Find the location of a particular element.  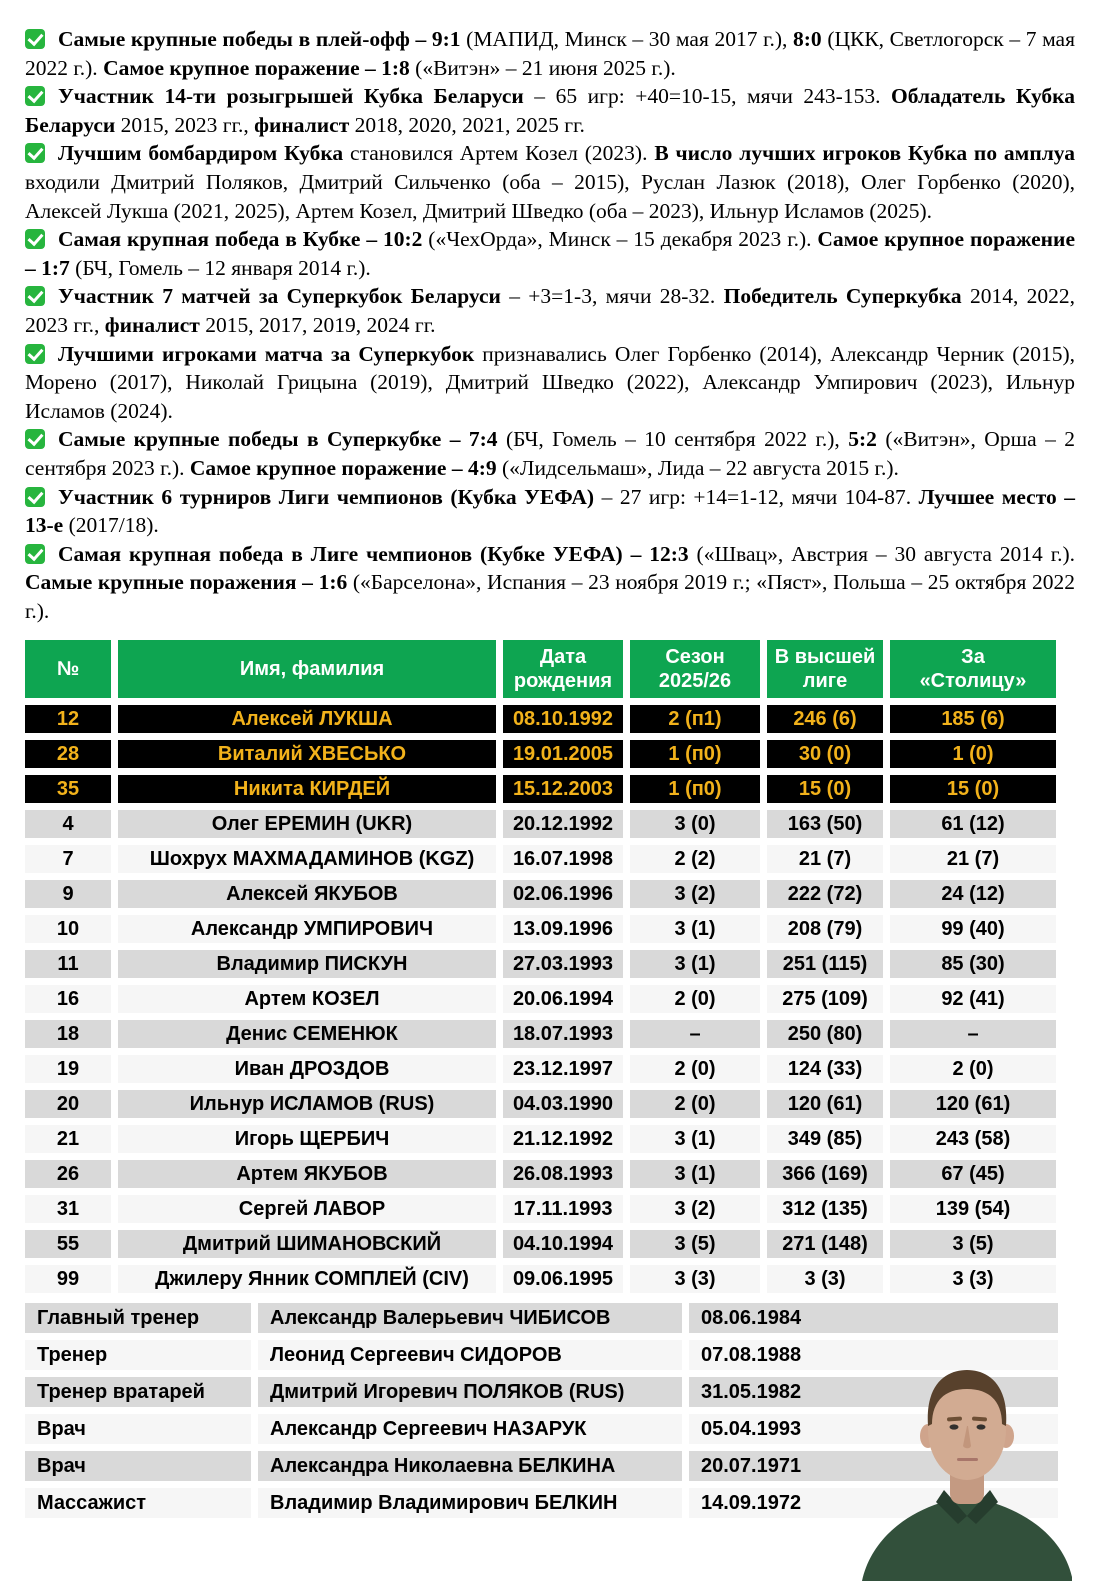

cell: Владимир Владимирович БЕЛКИН is located at coordinates (470, 1503).